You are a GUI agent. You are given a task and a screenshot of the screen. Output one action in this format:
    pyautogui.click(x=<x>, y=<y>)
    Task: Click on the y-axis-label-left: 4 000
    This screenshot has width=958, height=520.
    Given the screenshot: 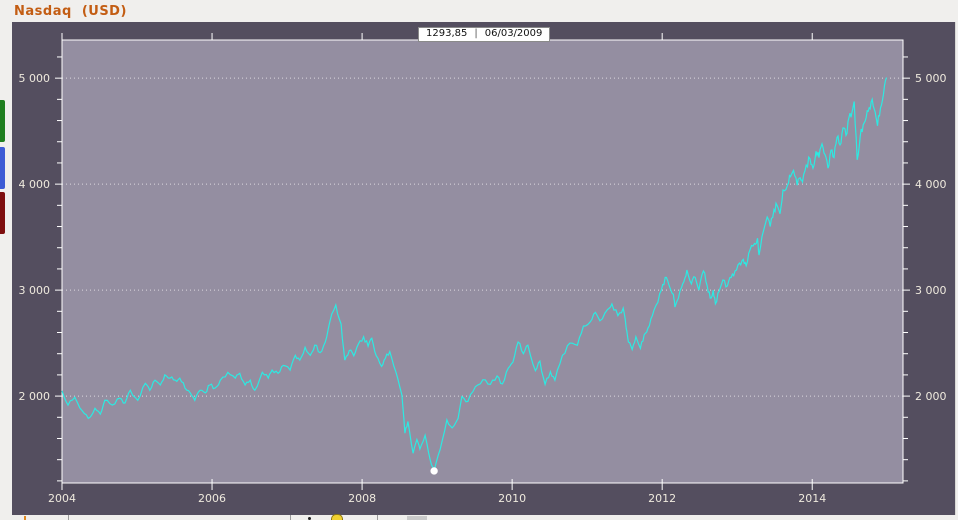 What is the action you would take?
    pyautogui.click(x=35, y=184)
    